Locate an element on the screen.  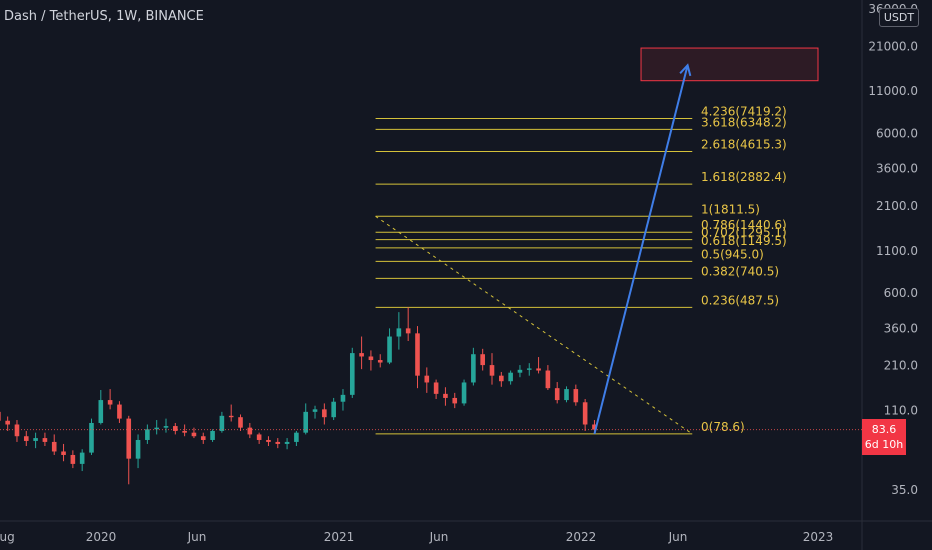
time-tick-label: 2022 is located at coordinates (581, 537).